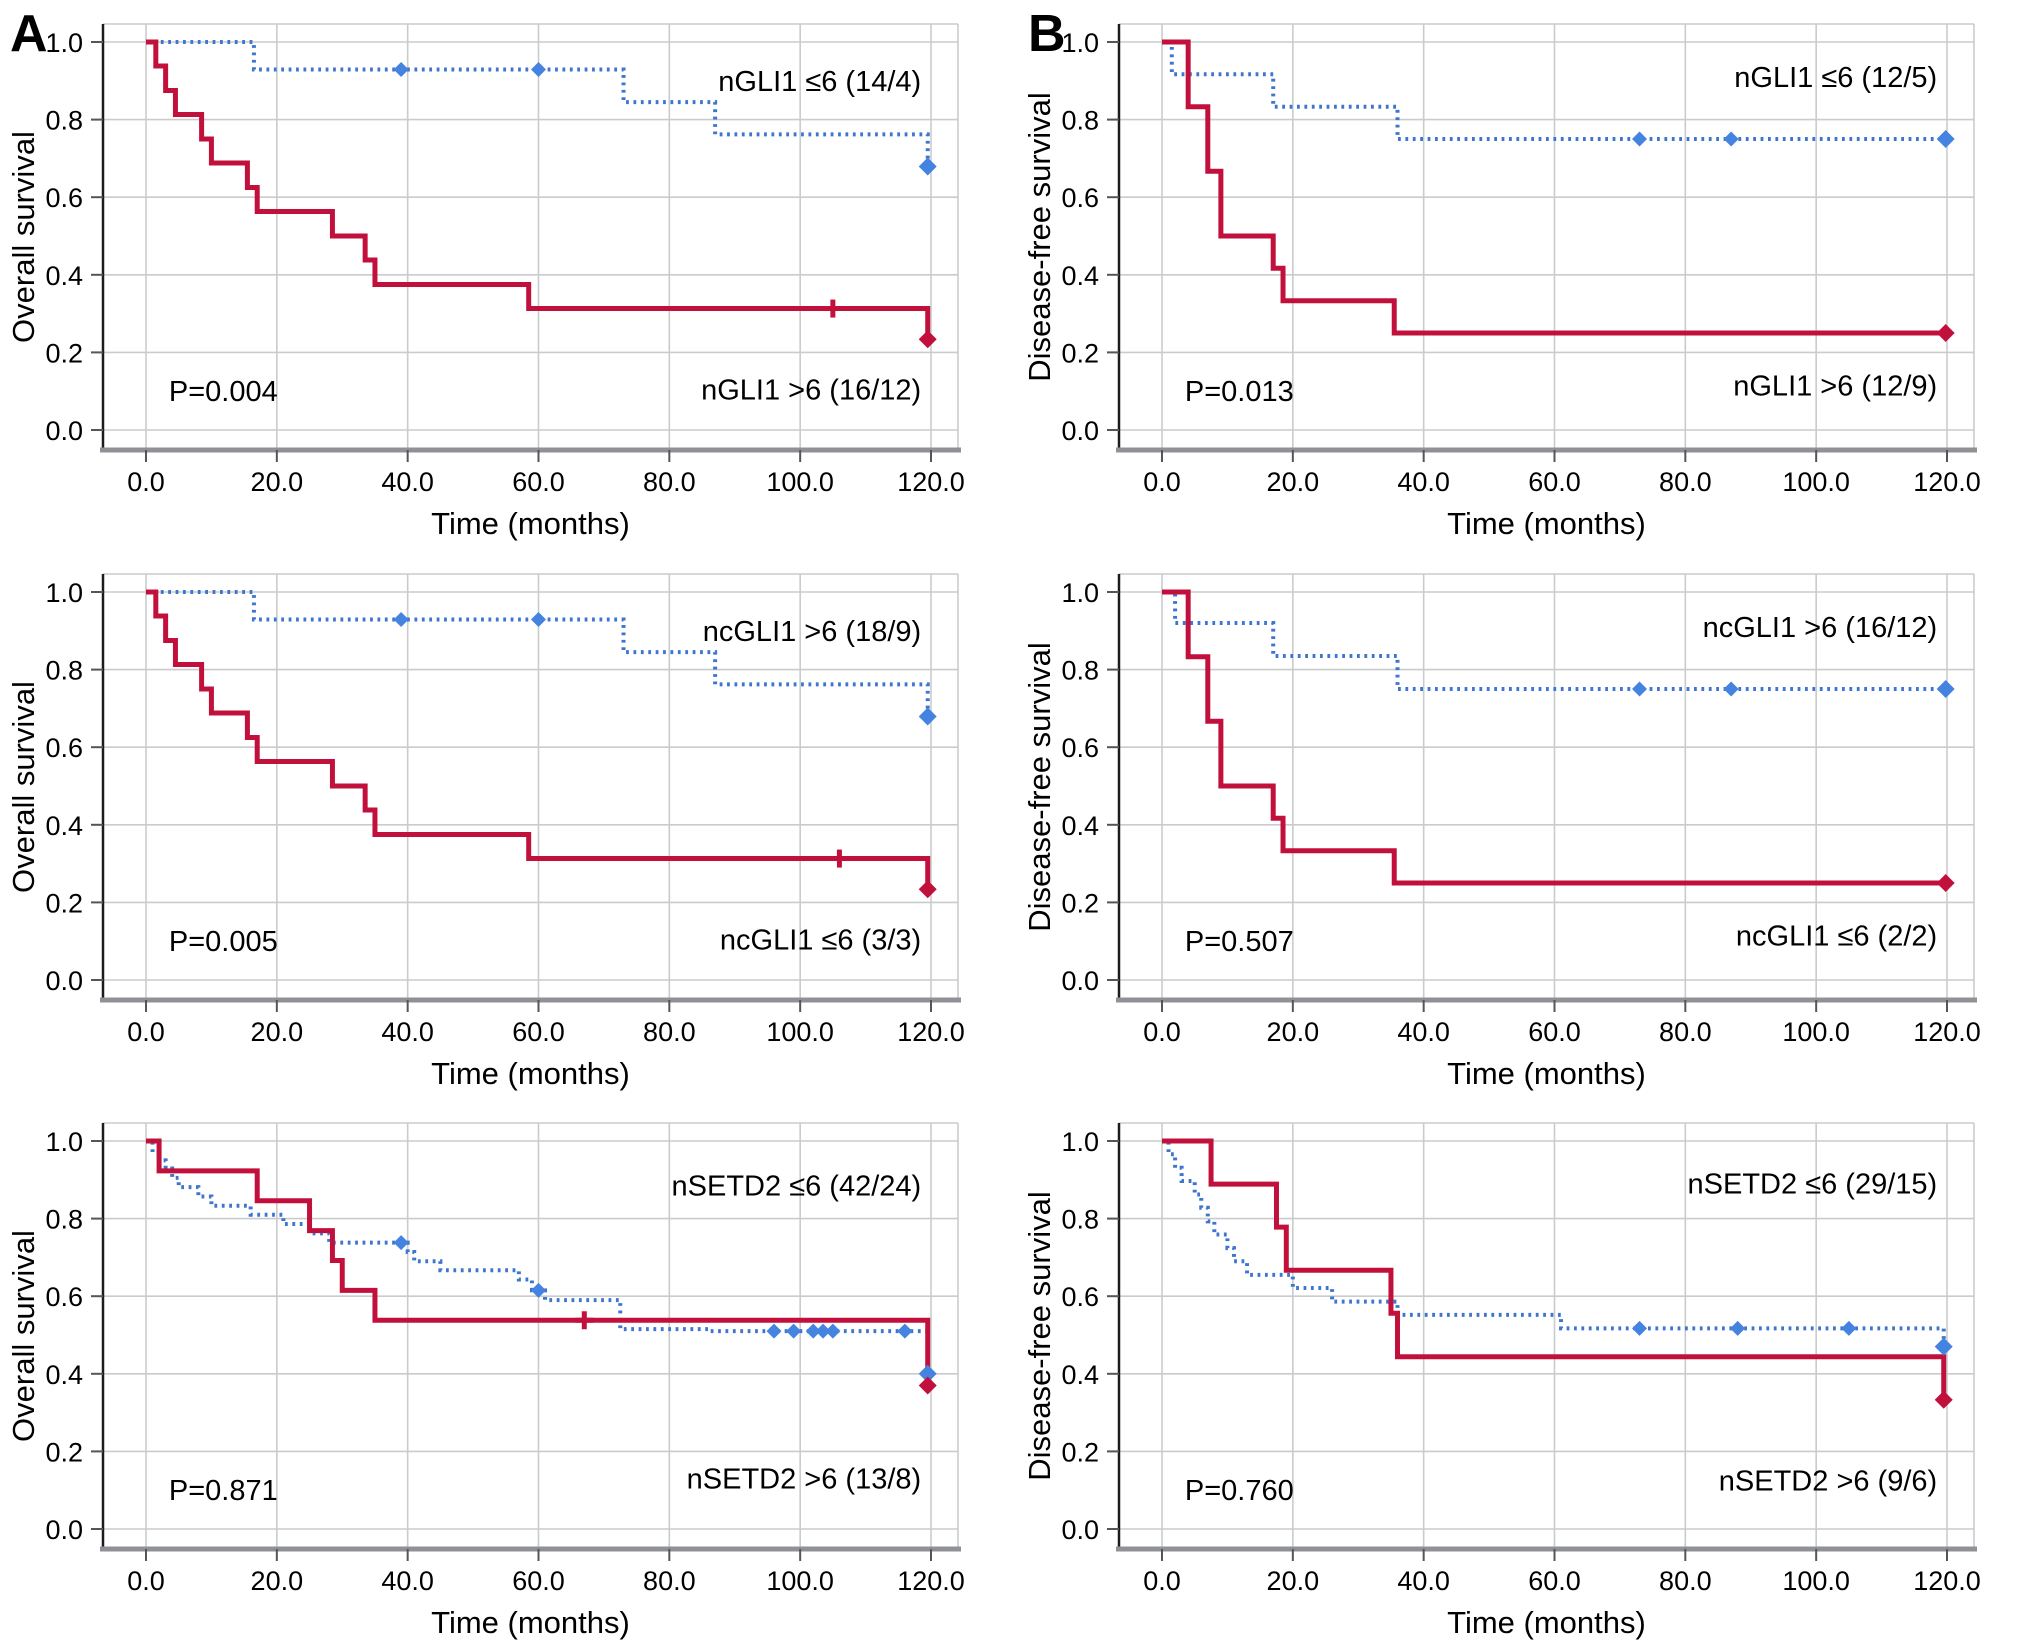 Image resolution: width=2032 pixels, height=1648 pixels. Describe the element at coordinates (1039, 1335) in the screenshot. I see `y-axis-title: Disease-free survival` at that location.